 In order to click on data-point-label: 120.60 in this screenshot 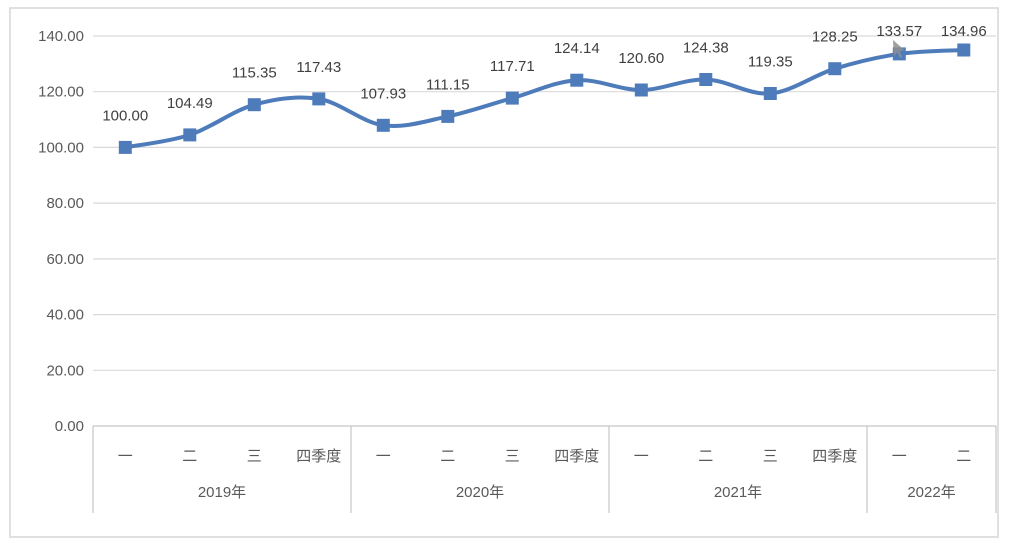, I will do `click(641, 58)`.